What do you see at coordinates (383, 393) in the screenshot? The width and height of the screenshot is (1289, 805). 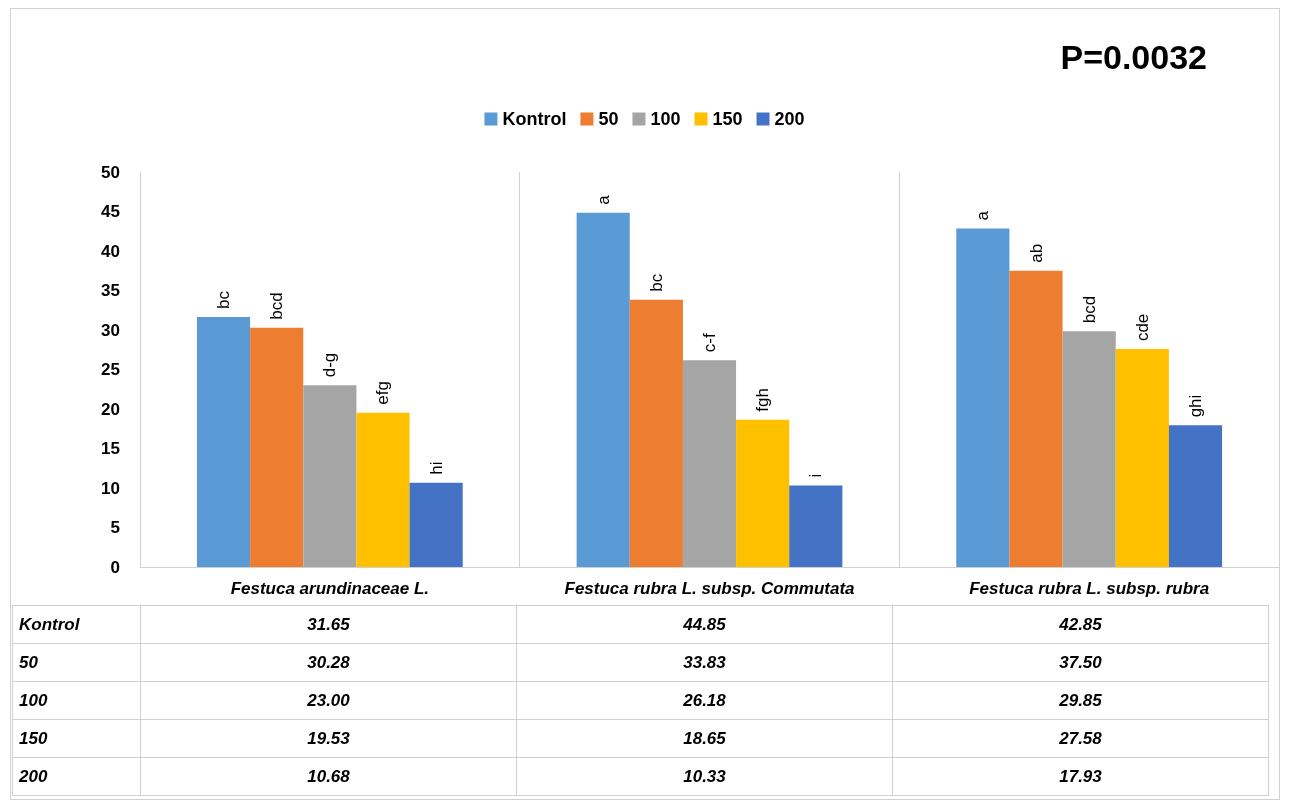 I see `annotation: efg` at bounding box center [383, 393].